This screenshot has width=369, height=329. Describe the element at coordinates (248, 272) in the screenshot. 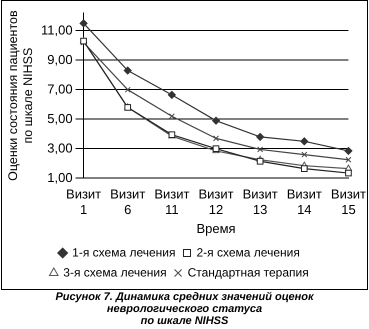

I see `legend-label: Стандартная терапия` at that location.